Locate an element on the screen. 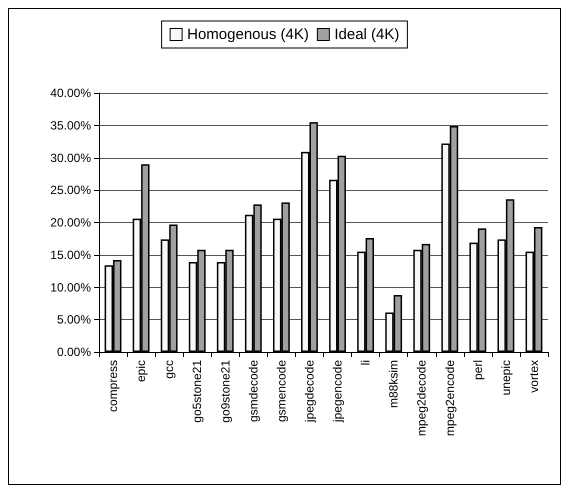 Image resolution: width=571 pixels, height=495 pixels. y-tick-label: 30.00% is located at coordinates (71, 157).